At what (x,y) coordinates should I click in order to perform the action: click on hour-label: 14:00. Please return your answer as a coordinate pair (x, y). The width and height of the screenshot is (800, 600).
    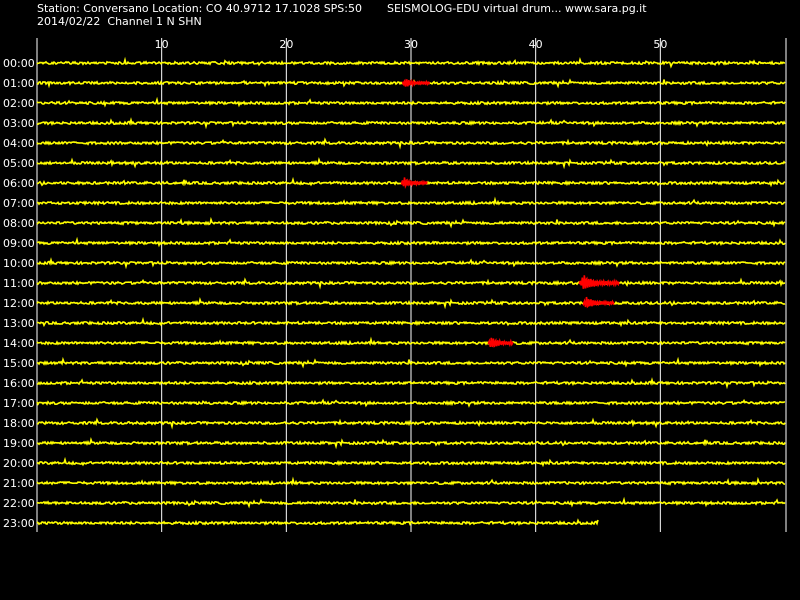
    Looking at the image, I should click on (19, 343).